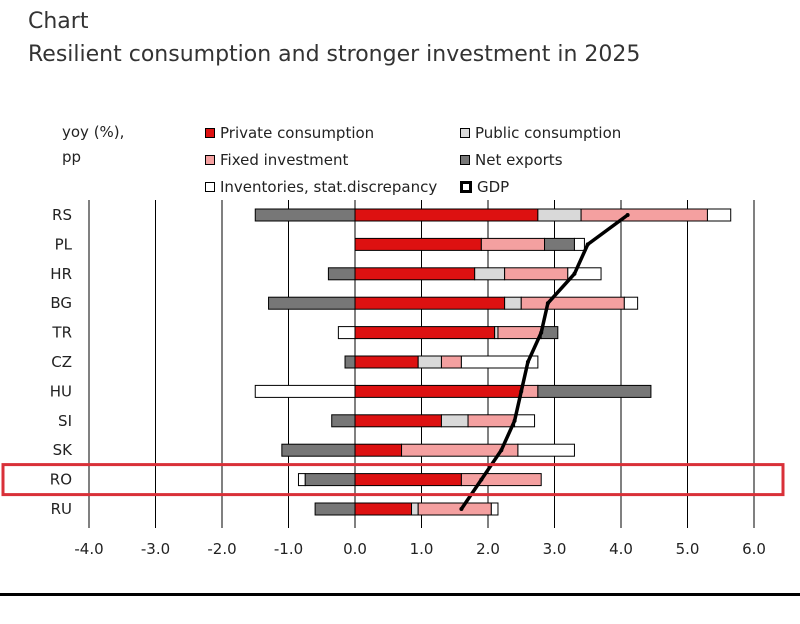  Describe the element at coordinates (499, 362) in the screenshot. I see `bar-inventories-cz` at that location.